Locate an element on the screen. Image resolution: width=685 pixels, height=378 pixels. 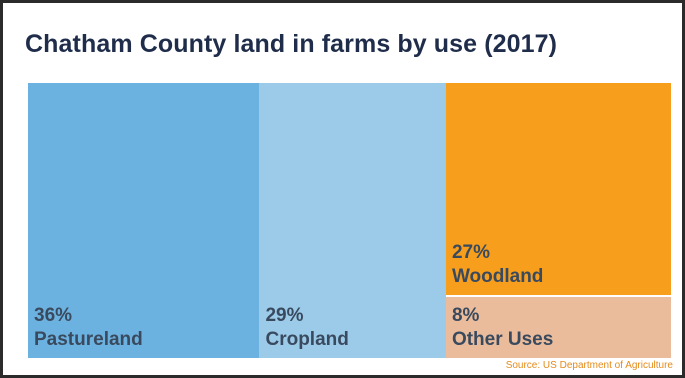
cell-value-pastureland: 36% is located at coordinates (53, 315).